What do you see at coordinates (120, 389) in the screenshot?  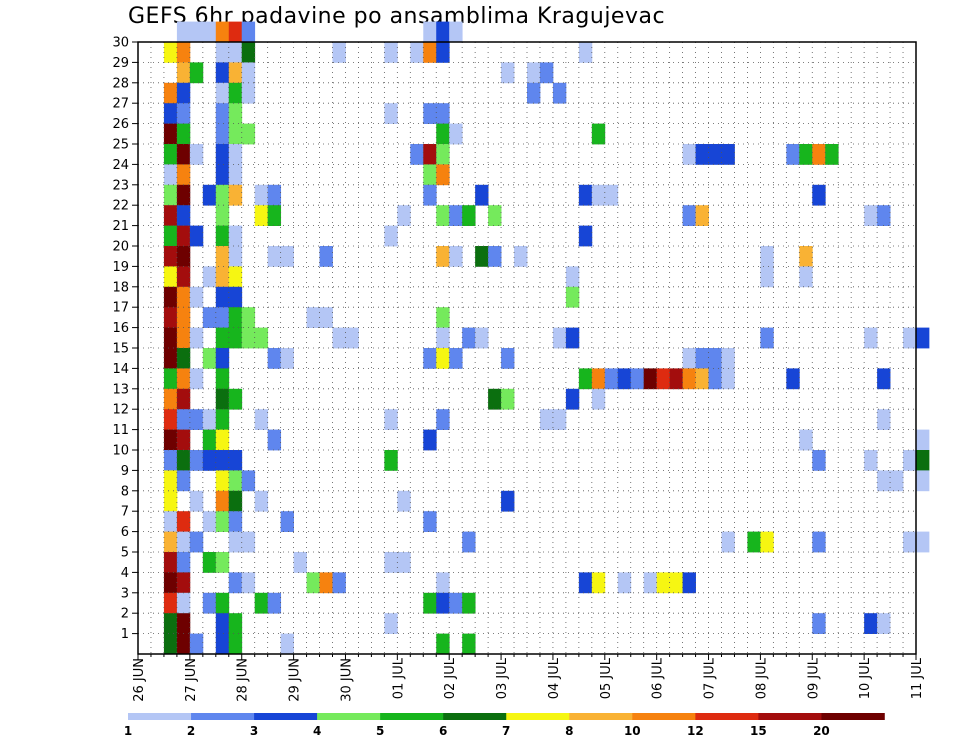 I see `y-tick-label: 13` at bounding box center [120, 389].